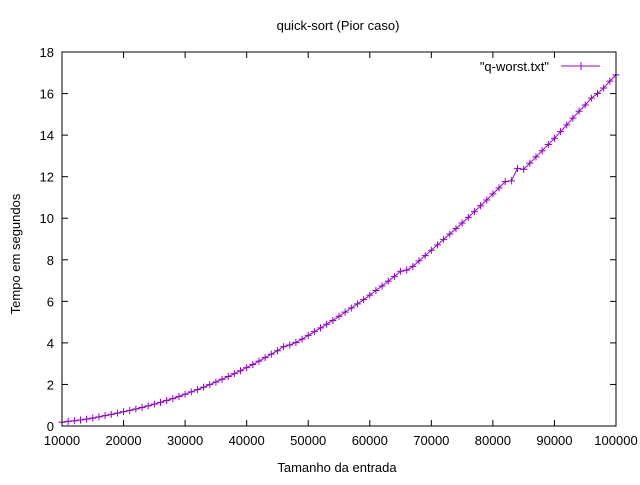 This screenshot has height=485, width=640. I want to click on x-tick-label: 60000, so click(370, 440).